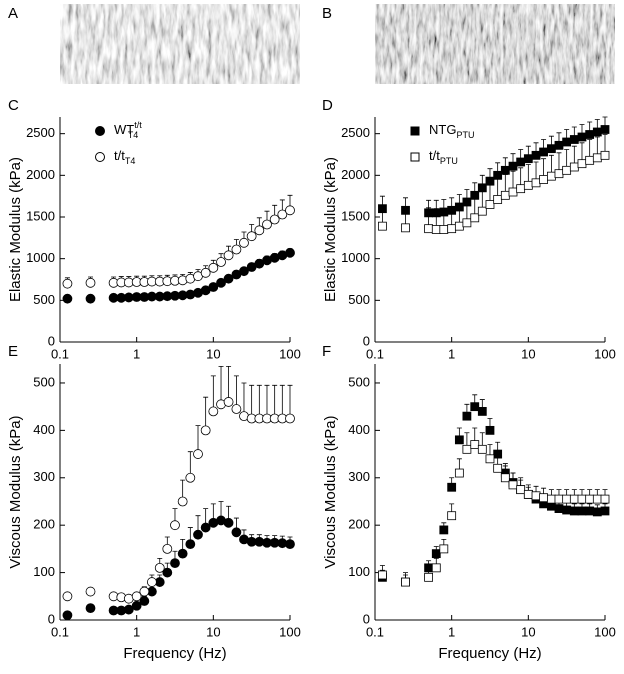 This screenshot has width=624, height=674. Describe the element at coordinates (528, 631) in the screenshot. I see `x-tick-label: 10` at that location.